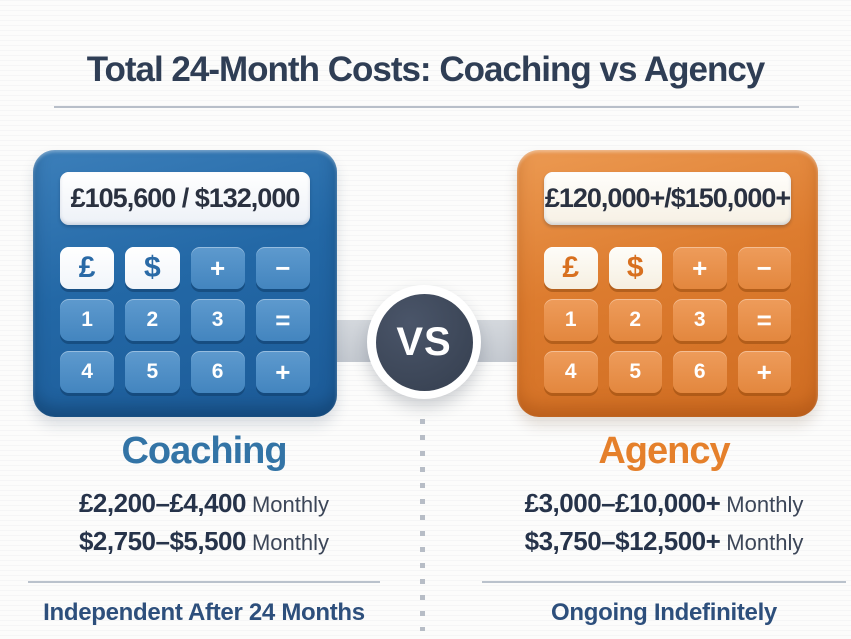  What do you see at coordinates (204, 612) in the screenshot?
I see `coaching-footer-note: Independent After 24 Months` at bounding box center [204, 612].